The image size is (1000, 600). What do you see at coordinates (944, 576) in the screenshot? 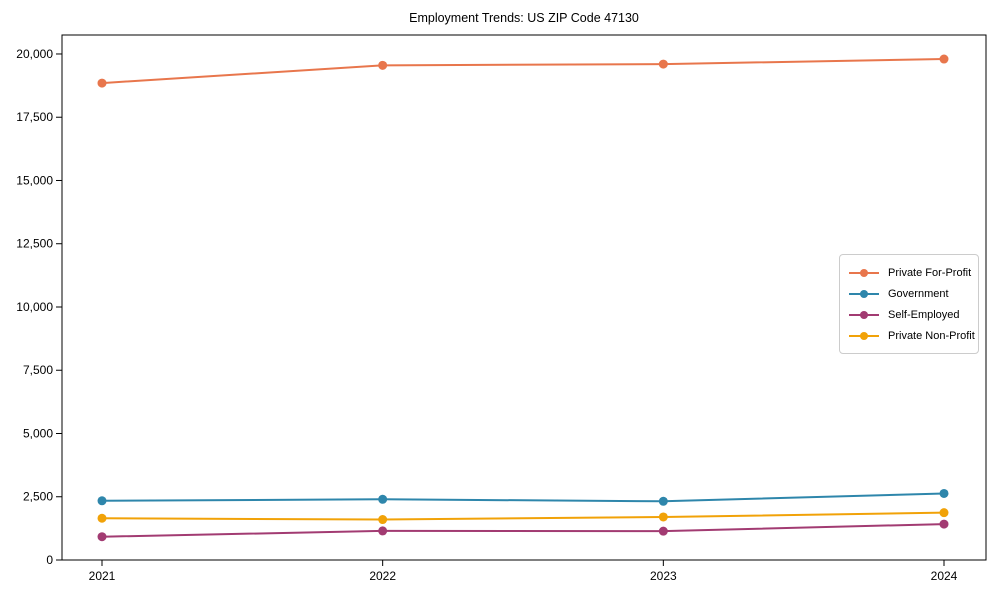
I see `x-axis-tick-label: 2024` at bounding box center [944, 576].